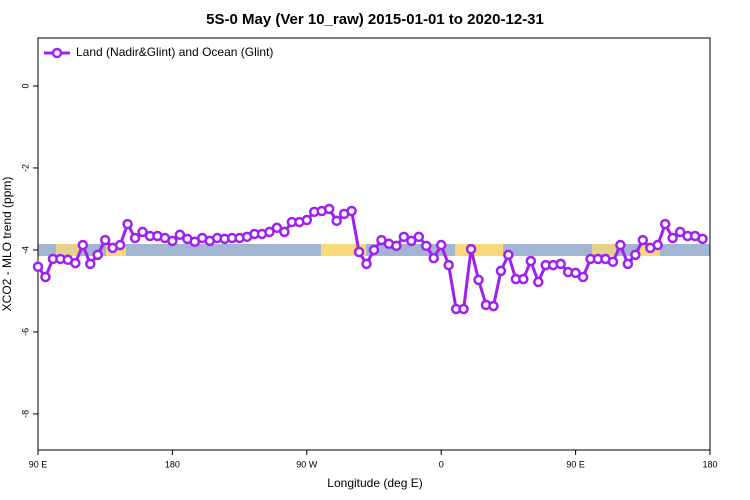 The height and width of the screenshot is (500, 750). What do you see at coordinates (25, 168) in the screenshot?
I see `y-tick-label: -2` at bounding box center [25, 168].